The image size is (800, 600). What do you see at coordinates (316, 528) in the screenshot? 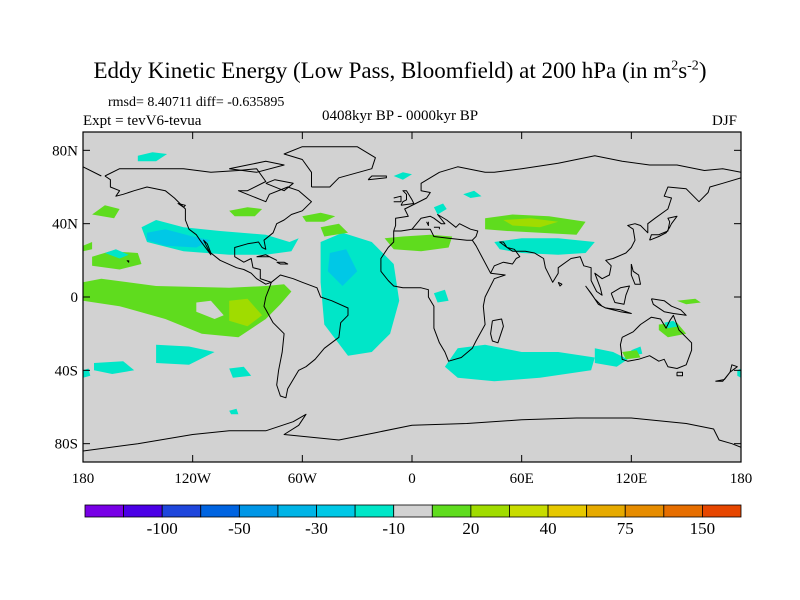
I see `colorbar-label-2: -30` at bounding box center [316, 528].